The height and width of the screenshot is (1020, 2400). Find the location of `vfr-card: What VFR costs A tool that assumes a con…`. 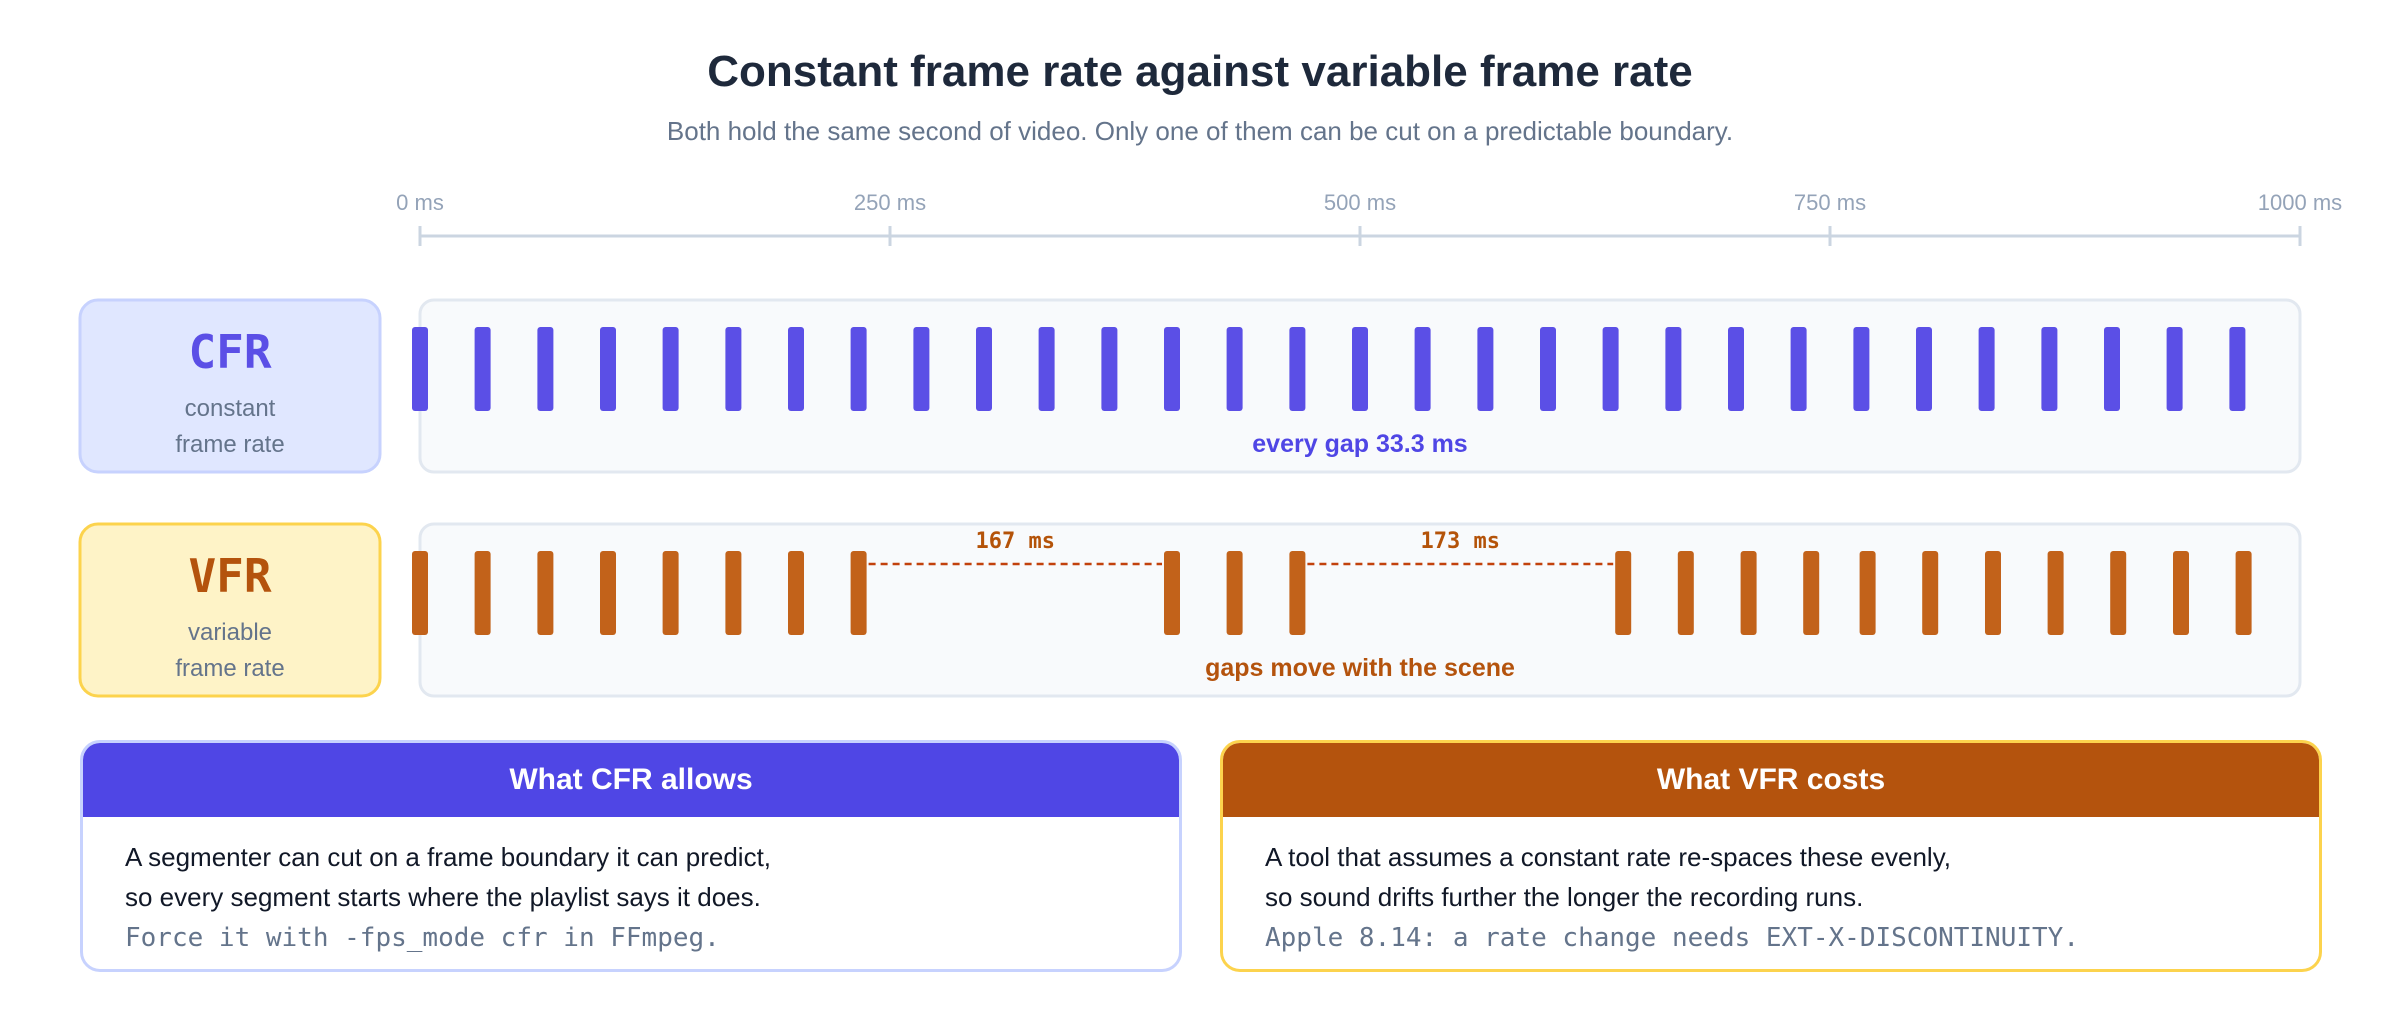

vfr-card: What VFR costs A tool that assumes a con… is located at coordinates (1771, 856).